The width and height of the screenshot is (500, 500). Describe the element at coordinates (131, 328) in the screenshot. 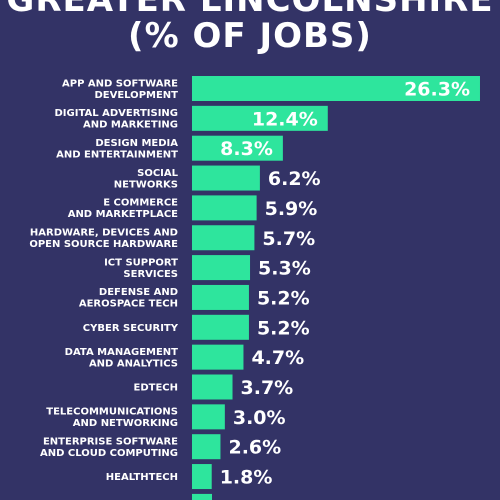

I see `category-label-8-line-0: CYBER SECURITY` at that location.